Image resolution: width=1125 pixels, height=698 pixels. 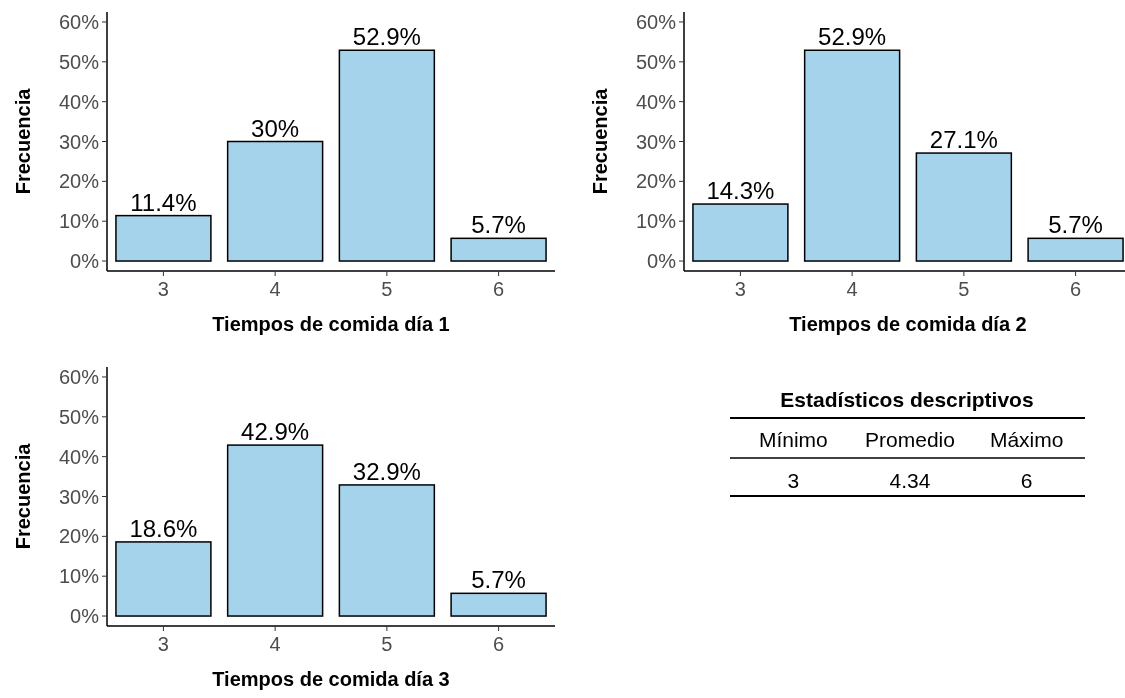 I want to click on category-label: Mínimo, so click(x=793, y=439).